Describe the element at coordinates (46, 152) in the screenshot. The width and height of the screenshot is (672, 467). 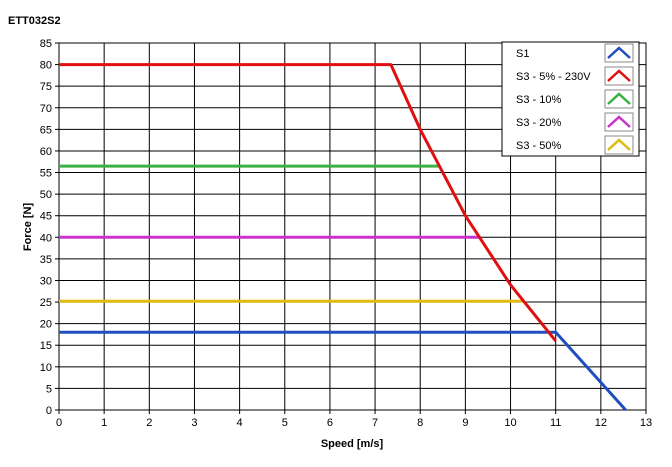
I see `y-tick-label: 60` at that location.